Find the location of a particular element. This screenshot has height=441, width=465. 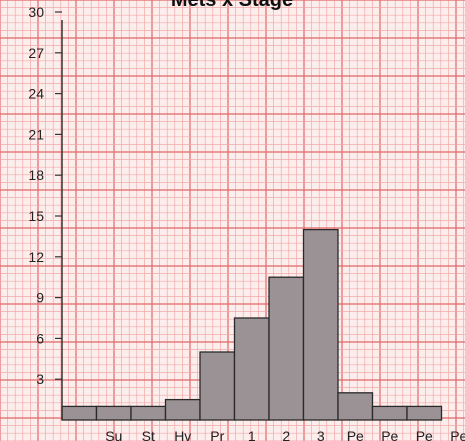

x-tick-label: Hv is located at coordinates (182, 434).